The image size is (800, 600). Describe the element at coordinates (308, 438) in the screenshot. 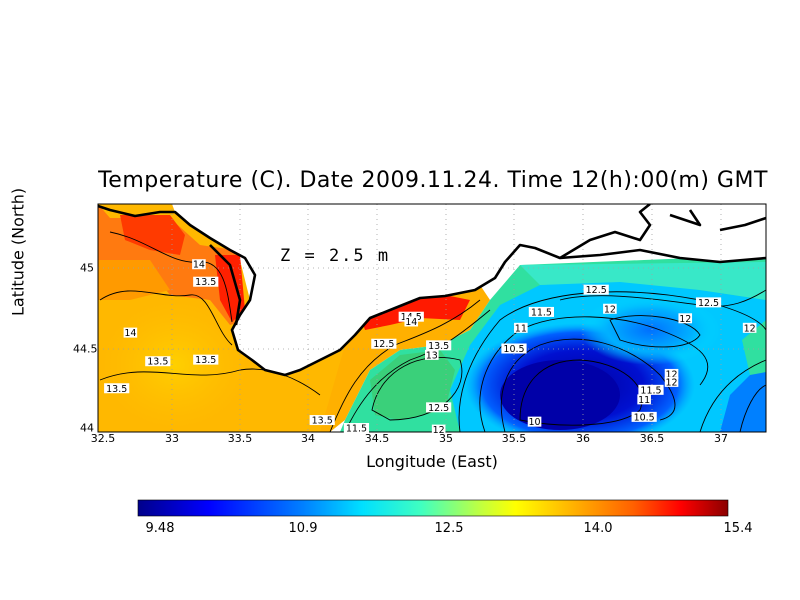

I see `x-tick-label: 34` at that location.